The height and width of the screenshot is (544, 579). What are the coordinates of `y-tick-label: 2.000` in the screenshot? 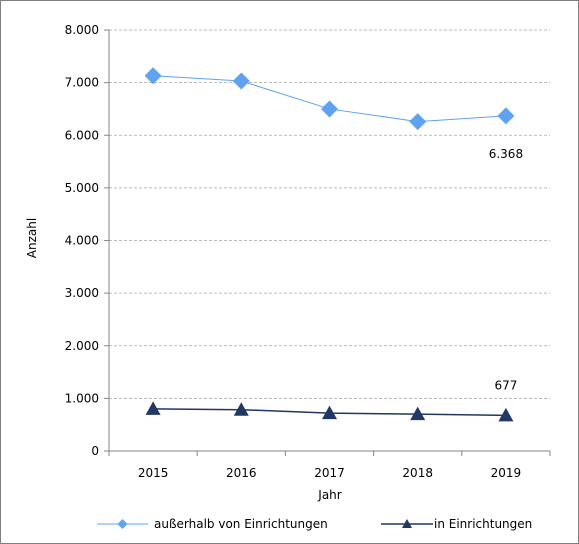 It's located at (82, 346).